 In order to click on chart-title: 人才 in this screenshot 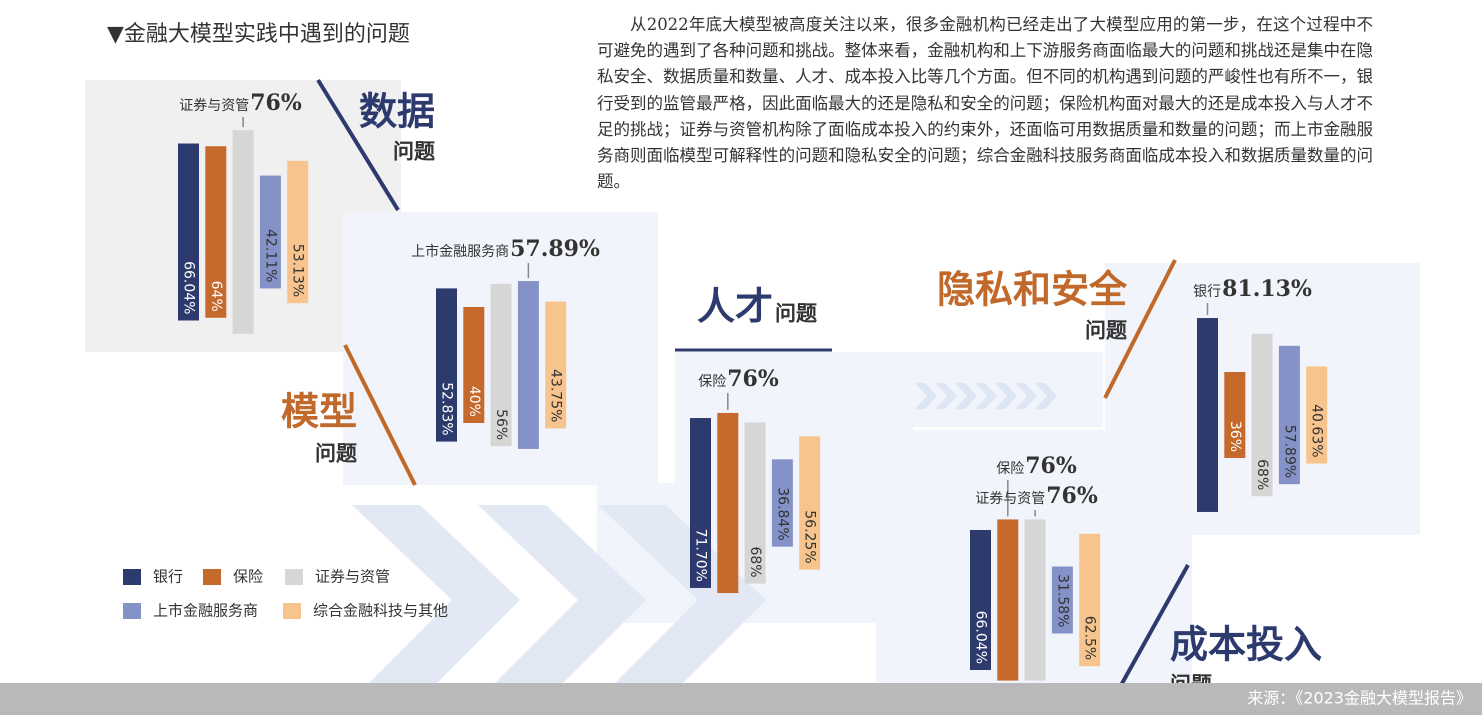, I will do `click(735, 306)`.